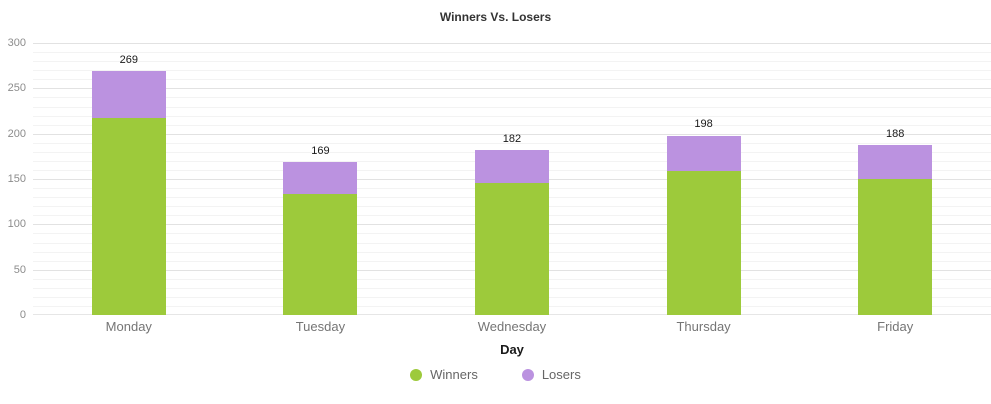 The height and width of the screenshot is (404, 991). I want to click on x-tick-label-wednesday: Wednesday, so click(512, 326).